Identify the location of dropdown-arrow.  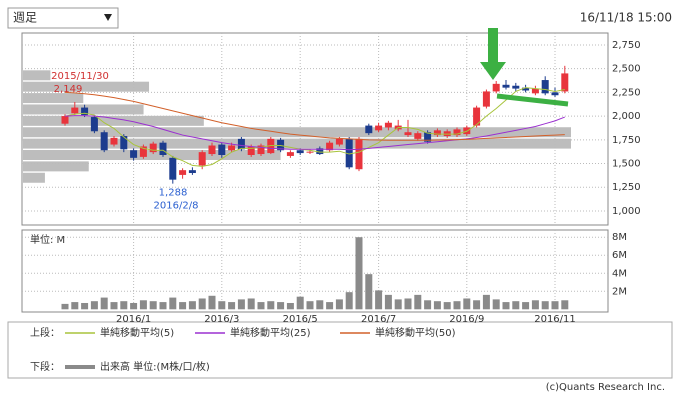
(108, 17).